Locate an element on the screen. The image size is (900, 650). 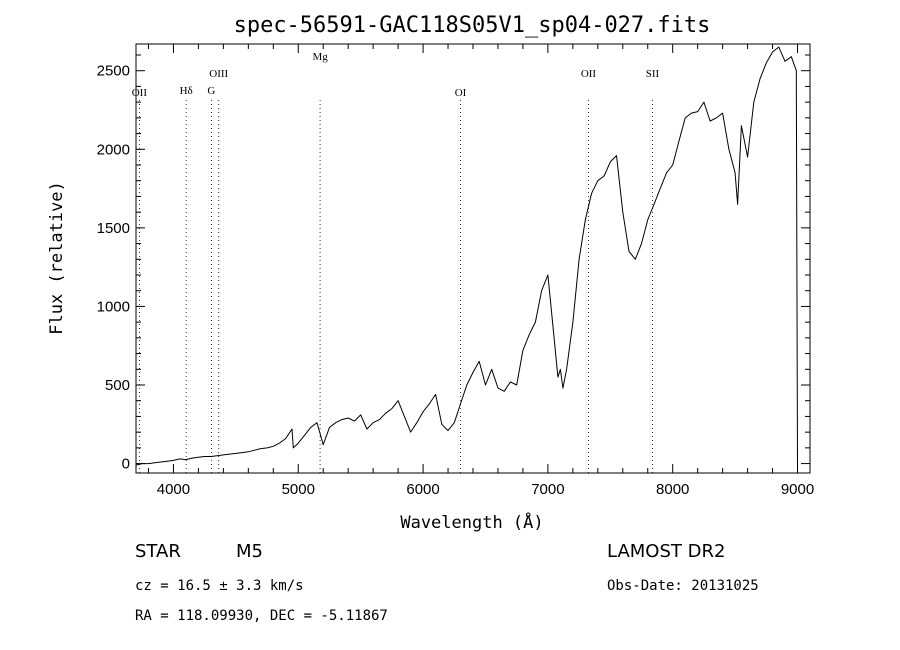
object-subclass: M5 is located at coordinates (249, 551).